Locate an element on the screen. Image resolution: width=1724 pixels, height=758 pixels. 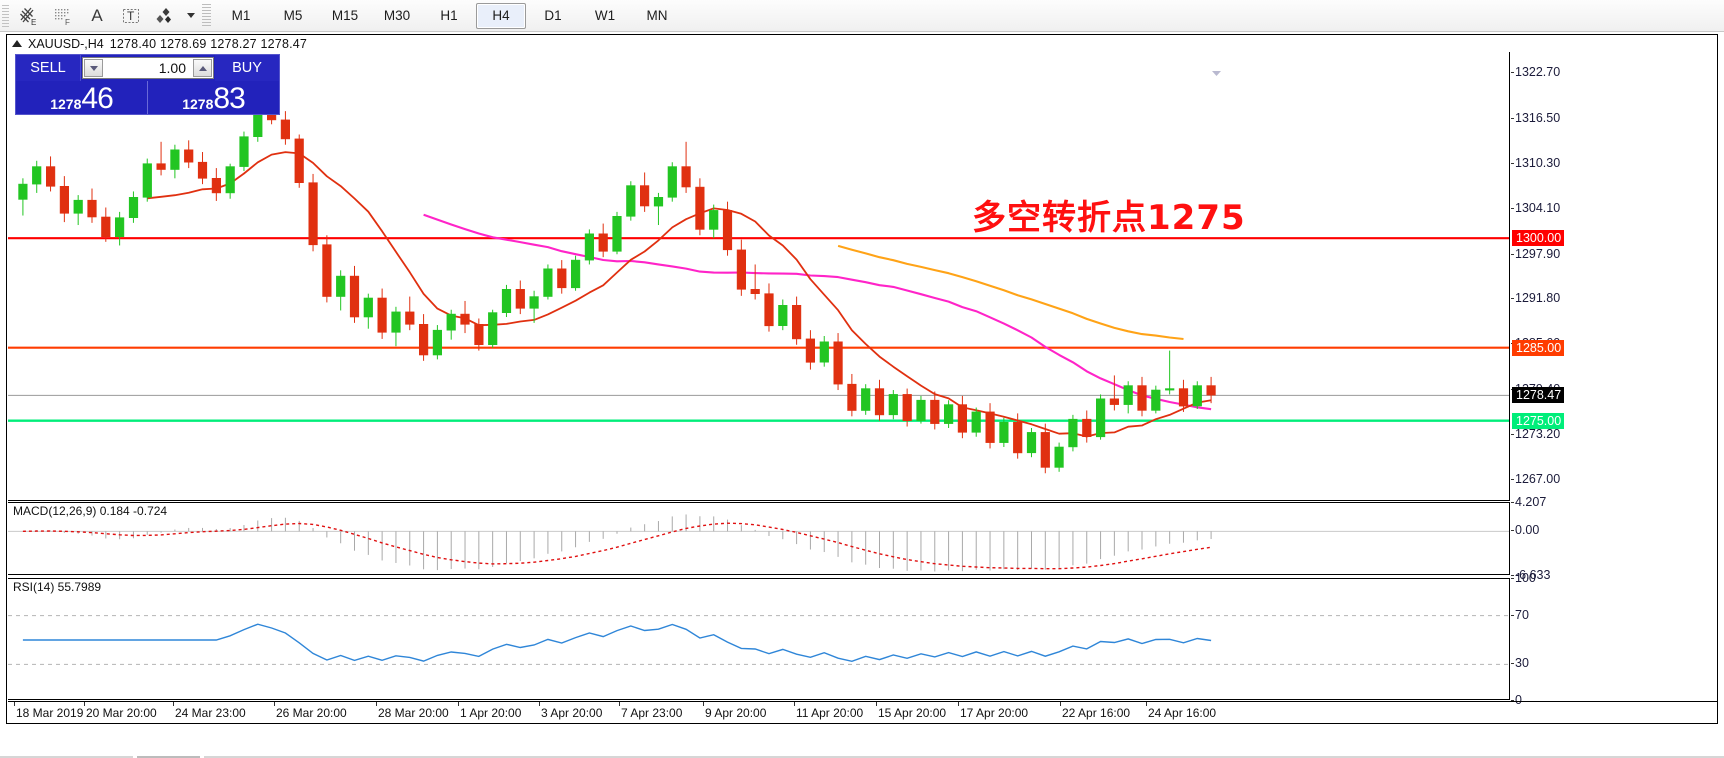
svg-text: T is located at coordinates (131, 16).